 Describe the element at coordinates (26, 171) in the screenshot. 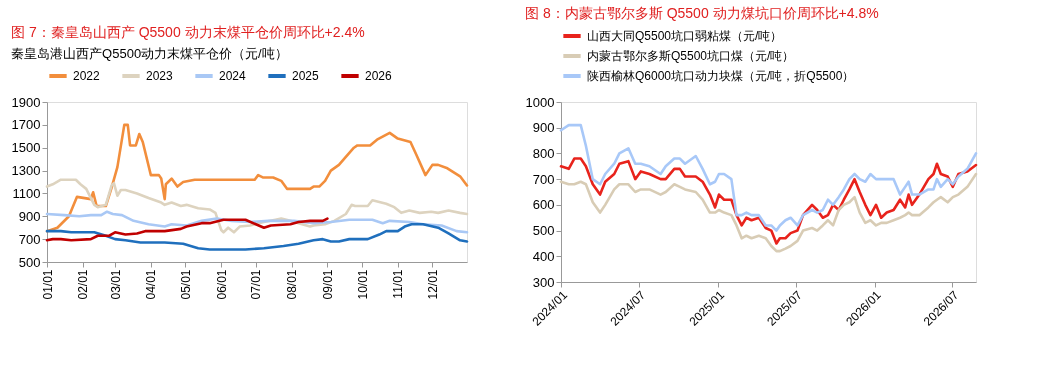

I see `y-tick-label: 1300` at that location.